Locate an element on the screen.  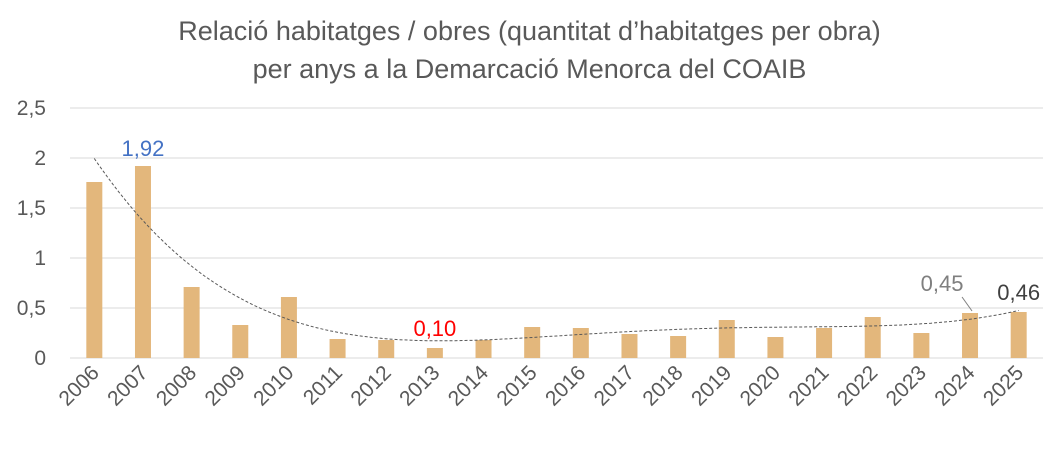
x-tick-label: 2006 is located at coordinates (79, 385).